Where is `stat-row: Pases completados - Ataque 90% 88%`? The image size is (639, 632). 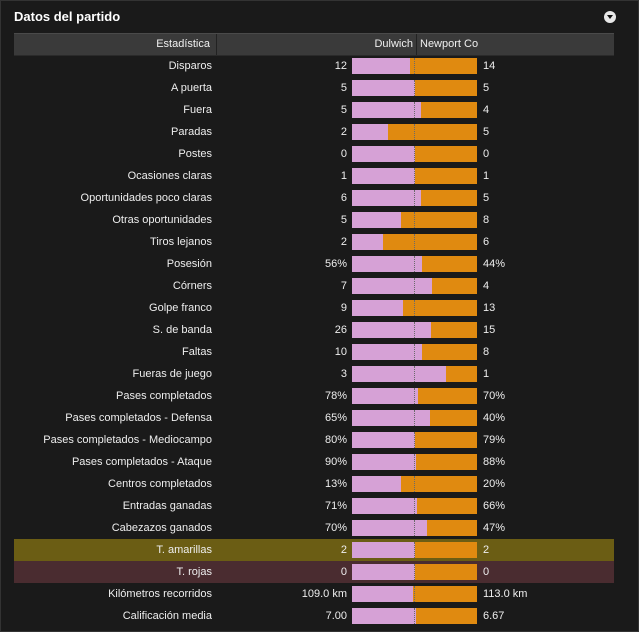 stat-row: Pases completados - Ataque 90% 88% is located at coordinates (314, 462).